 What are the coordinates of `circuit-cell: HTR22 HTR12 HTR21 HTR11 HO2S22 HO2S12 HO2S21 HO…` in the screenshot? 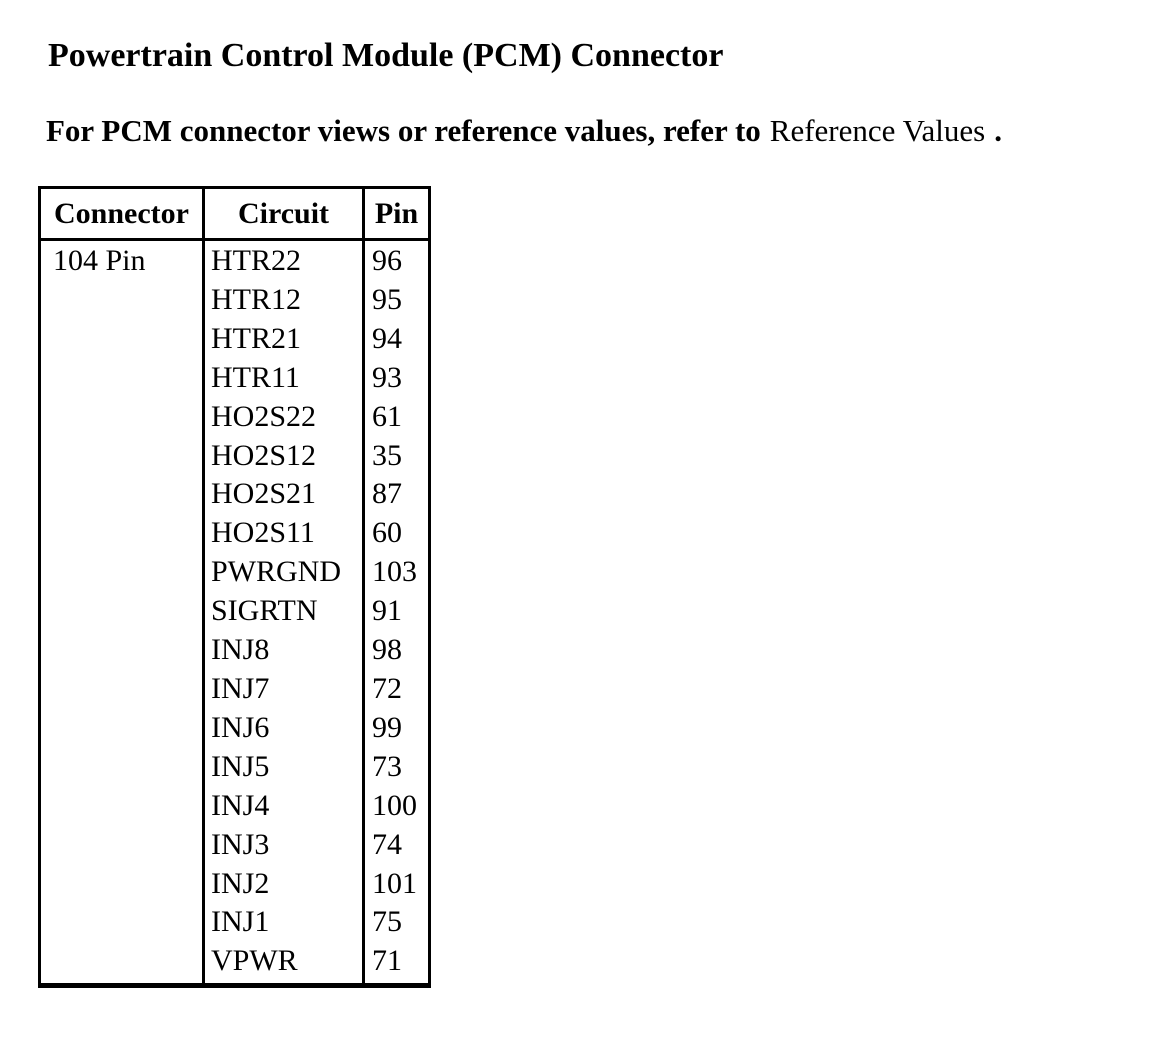 It's located at (283, 612).